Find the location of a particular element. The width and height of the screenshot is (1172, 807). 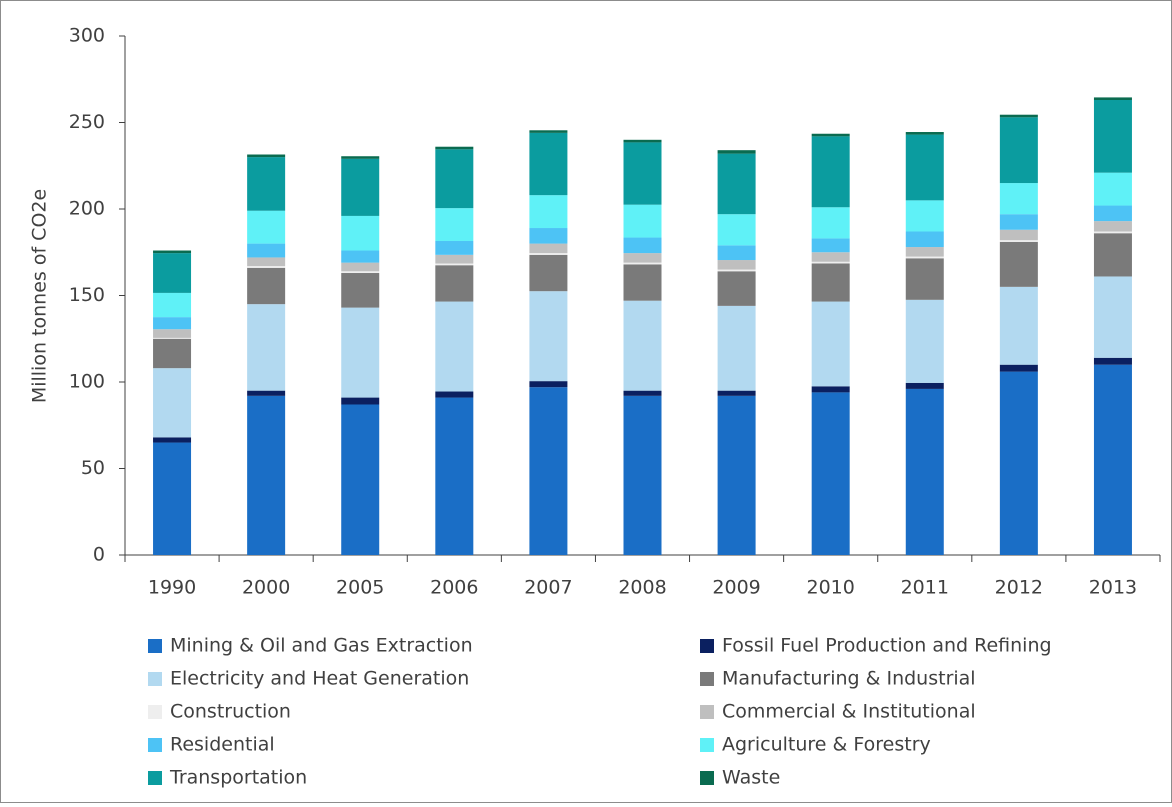

y-tick-label: 150 is located at coordinates (87, 295).